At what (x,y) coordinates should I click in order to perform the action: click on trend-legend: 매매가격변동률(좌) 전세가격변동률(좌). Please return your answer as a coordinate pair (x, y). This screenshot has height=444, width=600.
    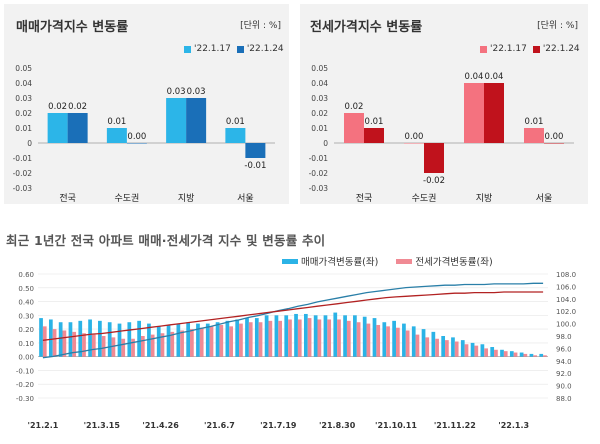
    Looking at the image, I should click on (387, 261).